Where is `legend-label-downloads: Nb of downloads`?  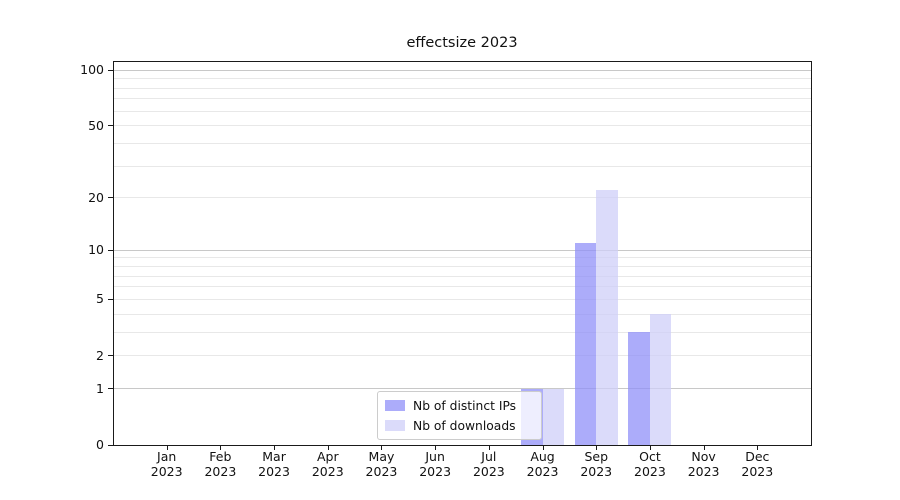
legend-label-downloads: Nb of downloads is located at coordinates (464, 425).